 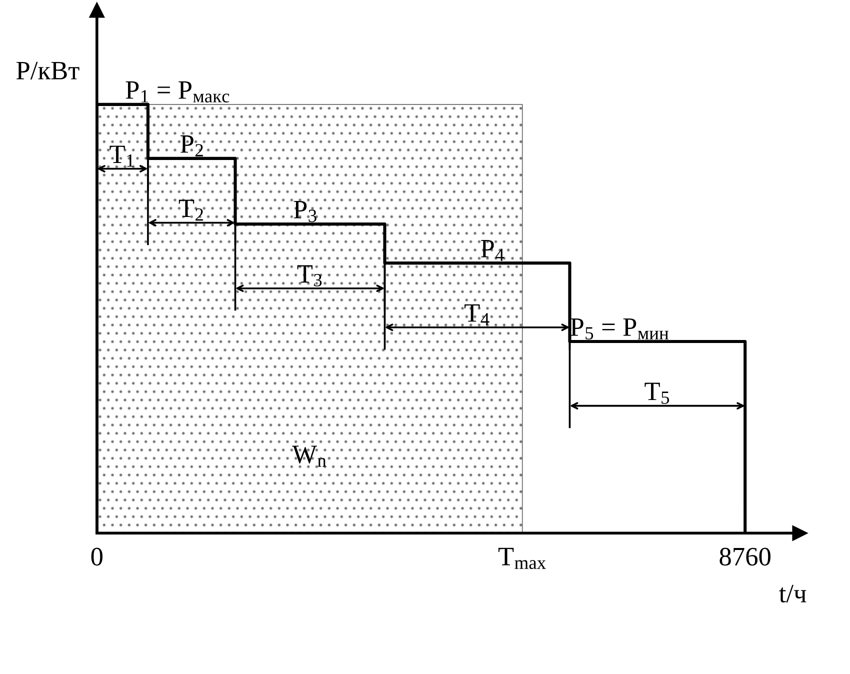 What do you see at coordinates (309, 275) in the screenshot?
I see `annotation: T$_{3}$` at bounding box center [309, 275].